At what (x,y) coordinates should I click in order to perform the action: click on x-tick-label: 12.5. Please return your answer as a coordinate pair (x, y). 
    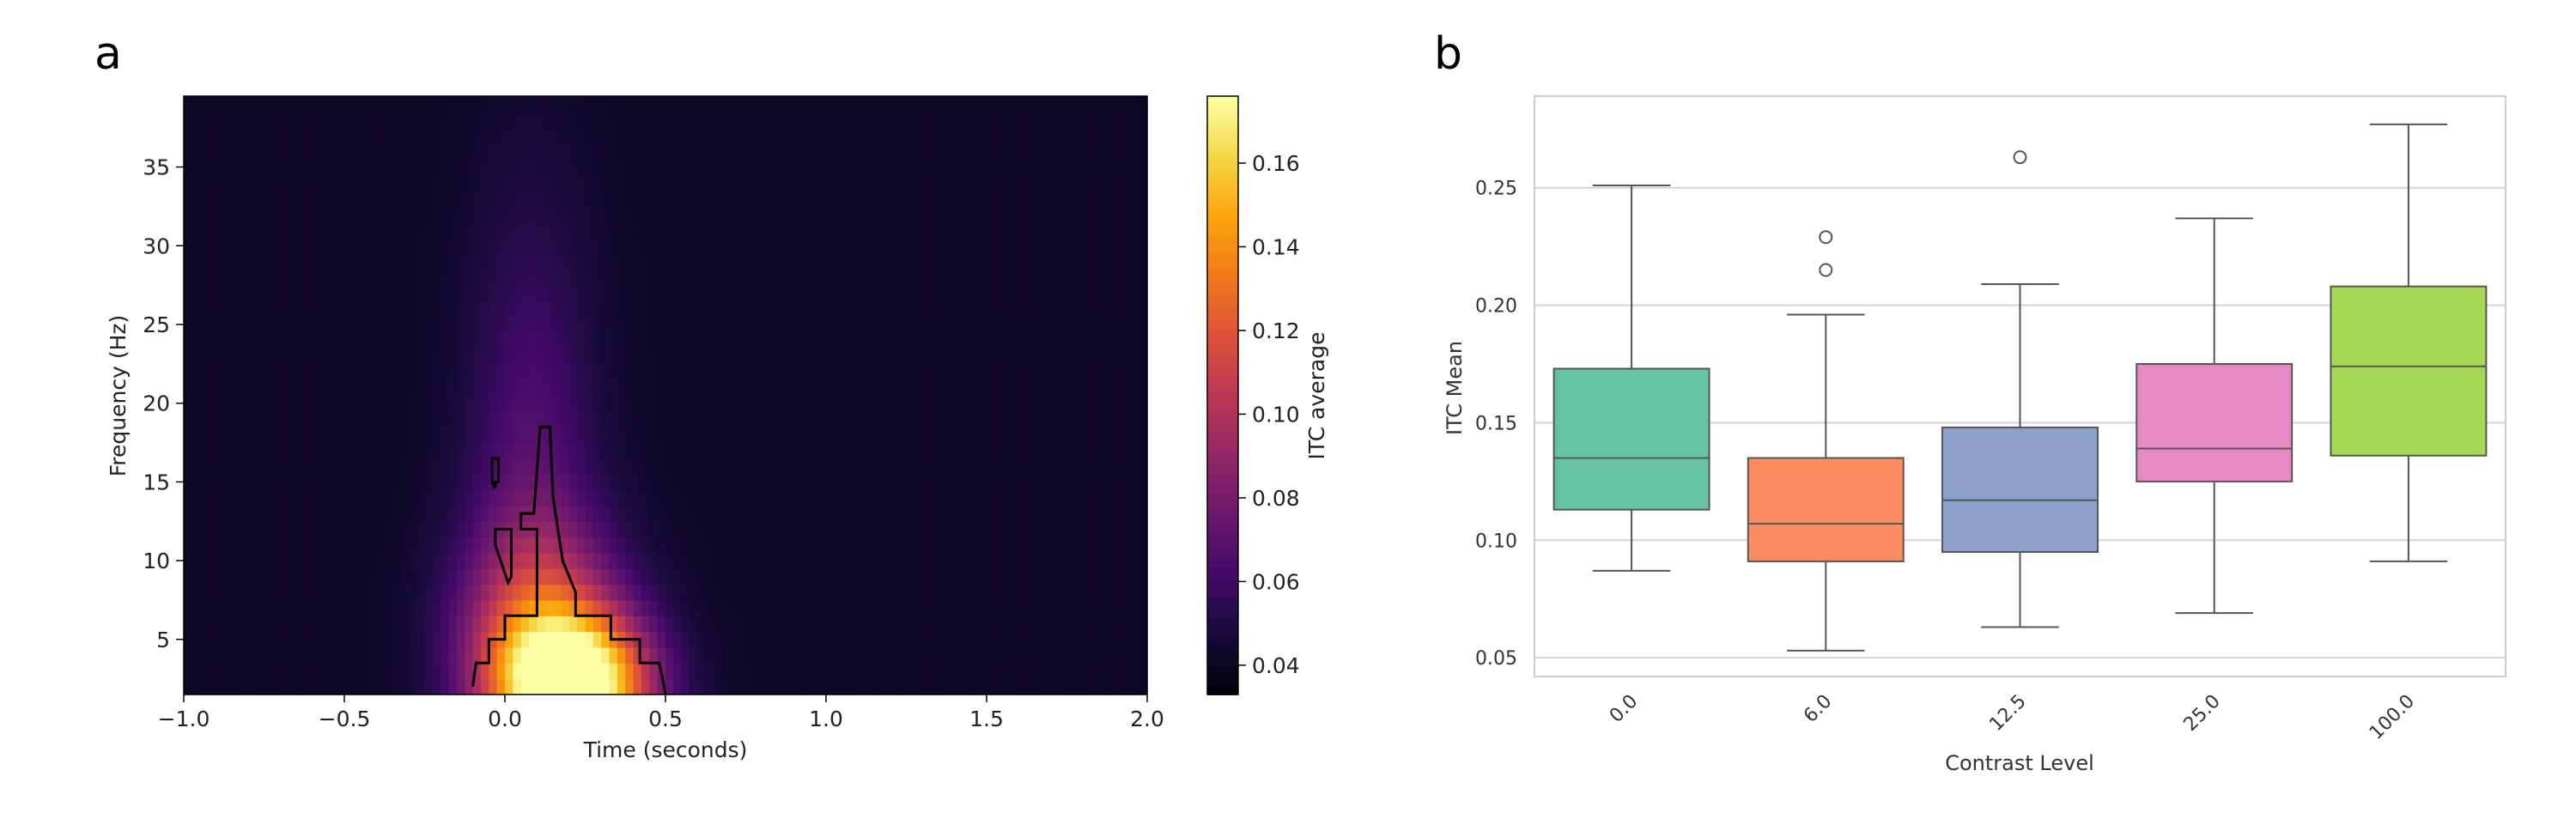
    Looking at the image, I should click on (2007, 714).